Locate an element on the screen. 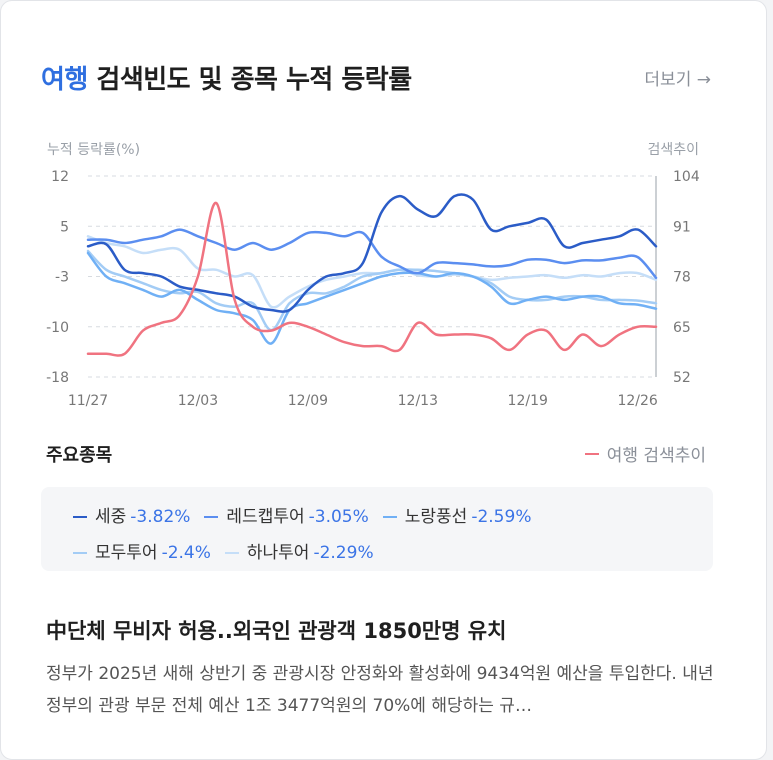  stock-item: 레드캡투어 -3.05% is located at coordinates (286, 517).